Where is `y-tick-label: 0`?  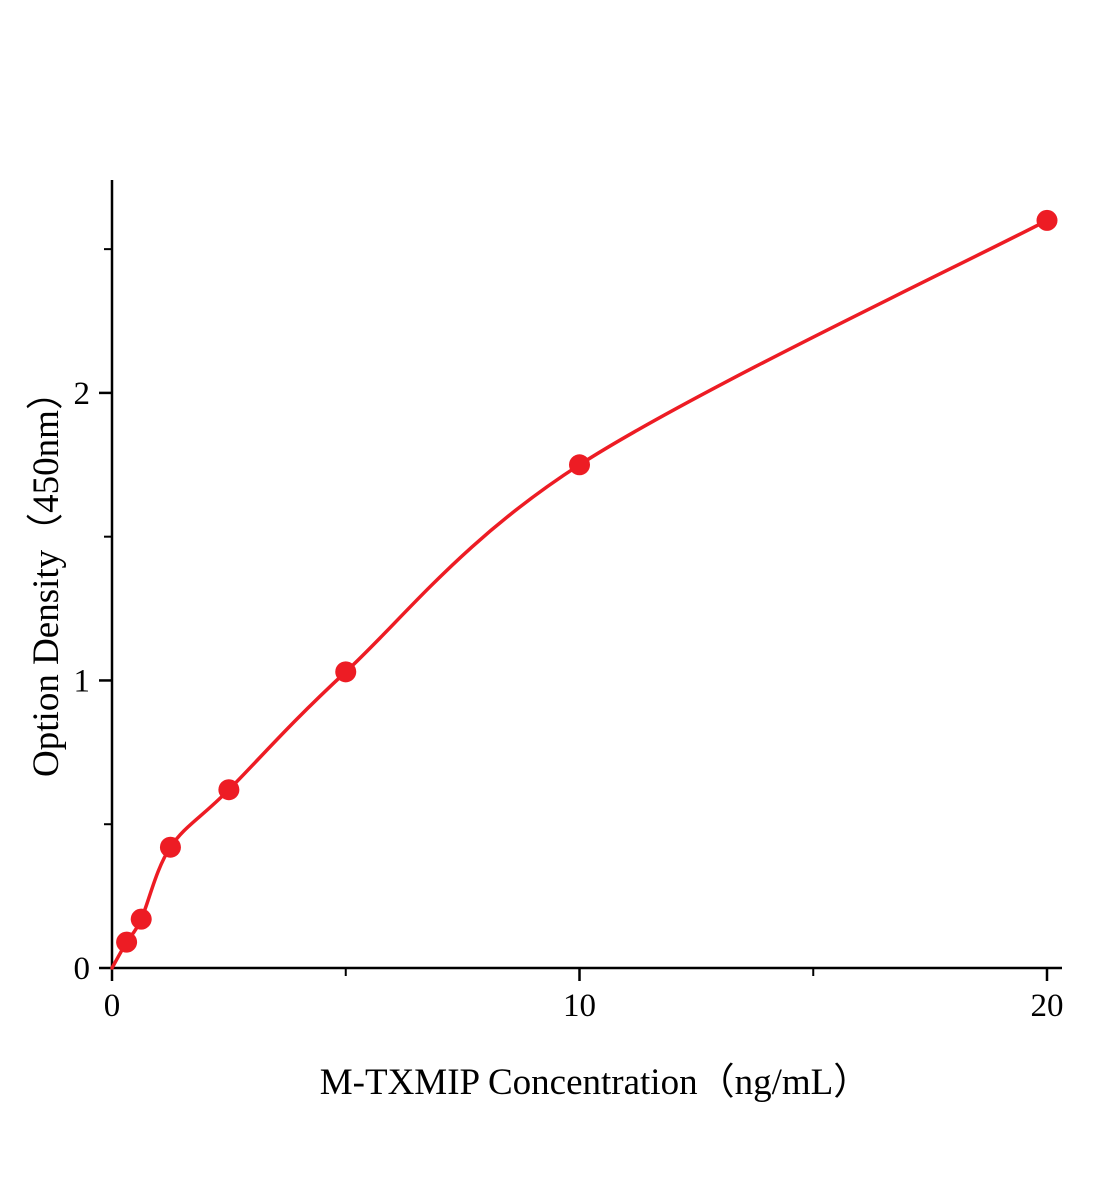 y-tick-label: 0 is located at coordinates (82, 969).